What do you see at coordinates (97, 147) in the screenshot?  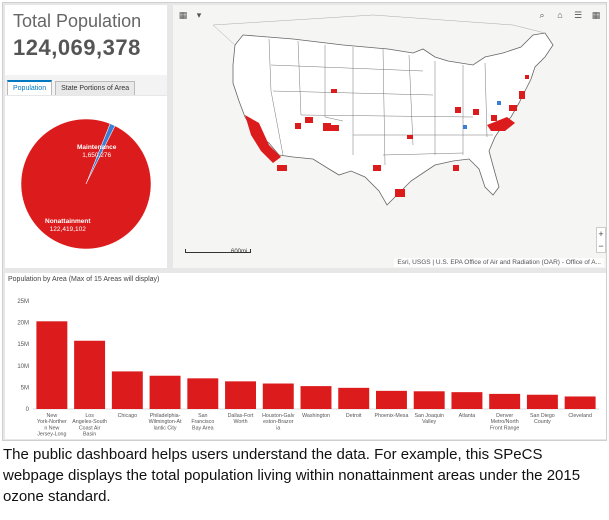 I see `pie-label-maintenance-name: Maintenance` at bounding box center [97, 147].